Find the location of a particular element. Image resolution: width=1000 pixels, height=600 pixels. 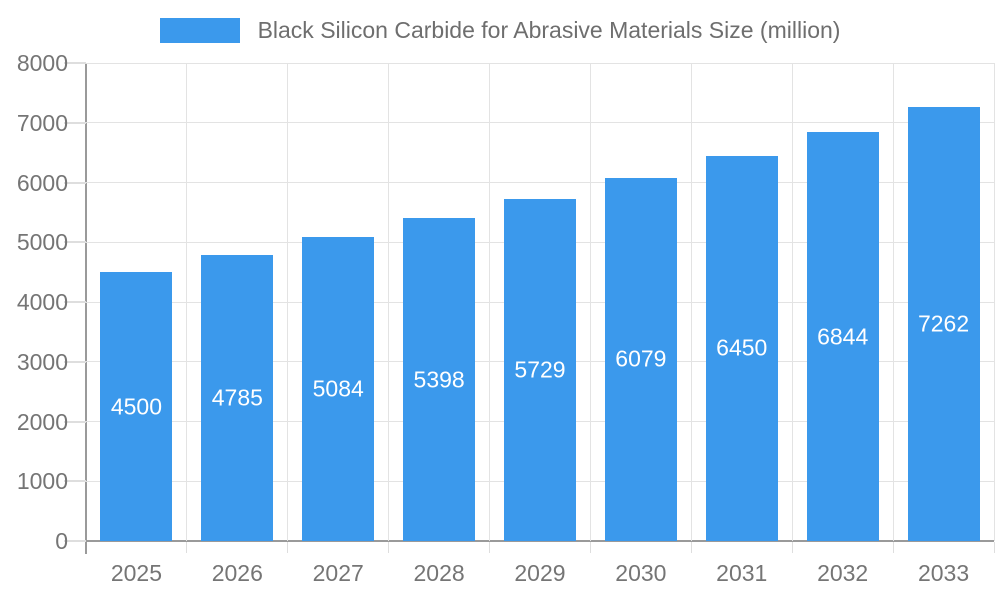

bar: 7262 is located at coordinates (943, 324).